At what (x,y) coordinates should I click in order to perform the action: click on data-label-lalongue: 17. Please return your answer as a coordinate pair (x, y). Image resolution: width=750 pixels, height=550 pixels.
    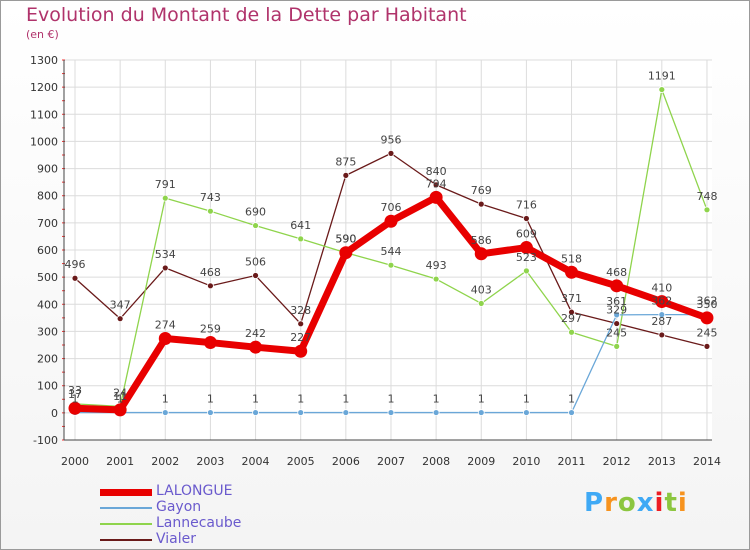
    Looking at the image, I should click on (75, 394).